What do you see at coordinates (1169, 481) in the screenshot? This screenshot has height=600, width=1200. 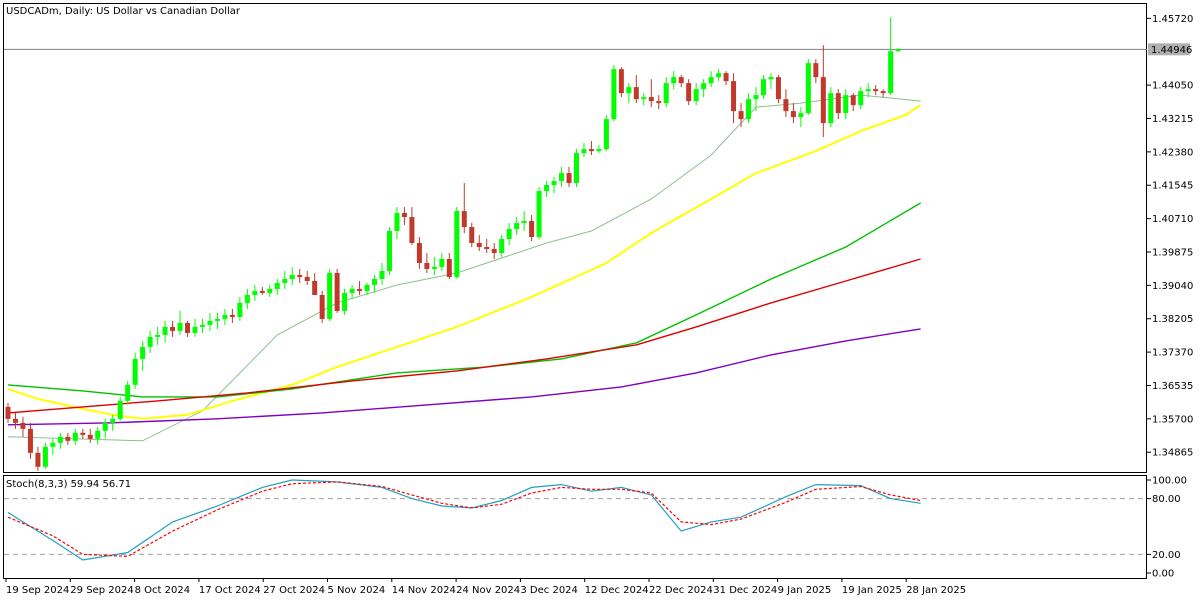 I see `stoch-tick-label: 100.00` at bounding box center [1169, 481].